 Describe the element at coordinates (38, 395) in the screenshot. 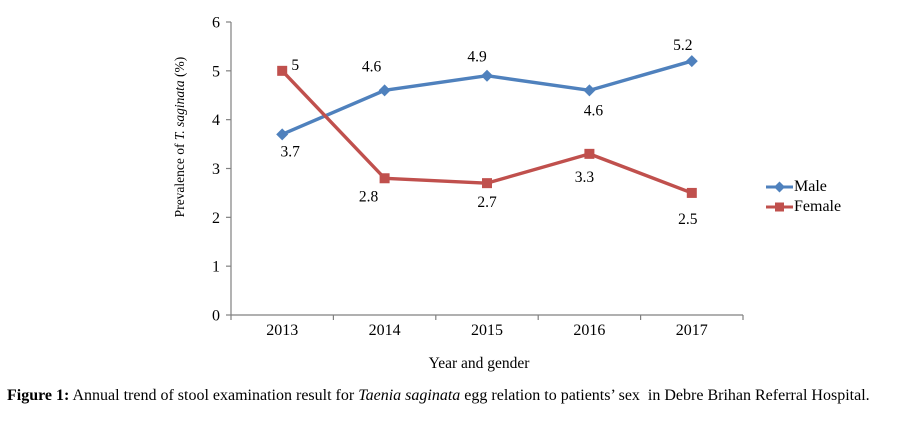

I see `figure-label: Figure 1:` at that location.